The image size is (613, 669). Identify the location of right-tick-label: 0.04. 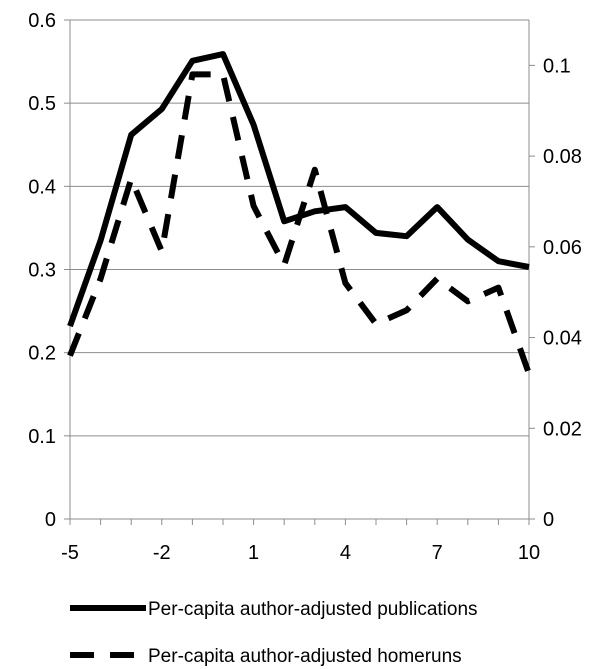
(562, 339).